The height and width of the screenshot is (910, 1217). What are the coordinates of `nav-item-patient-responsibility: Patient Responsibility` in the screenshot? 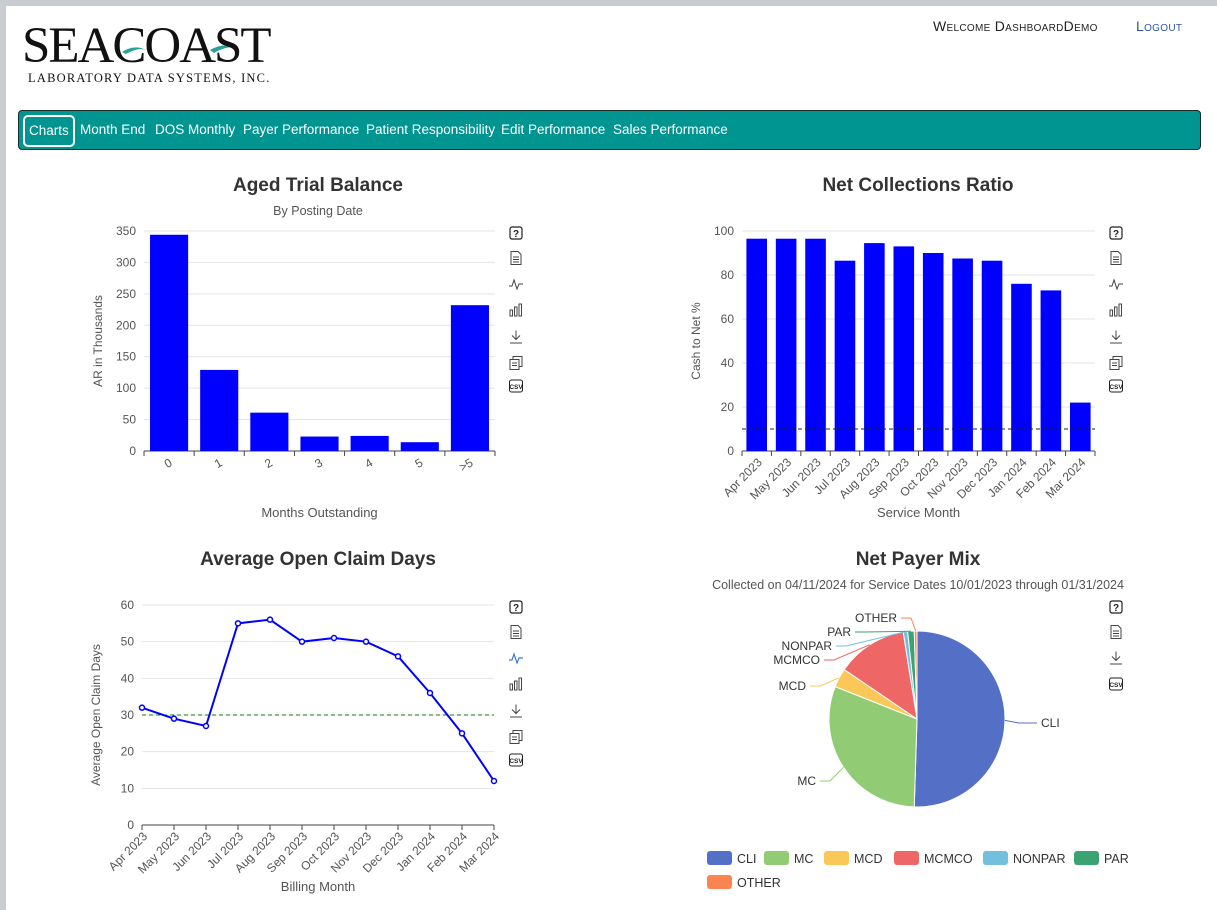 It's located at (431, 129).